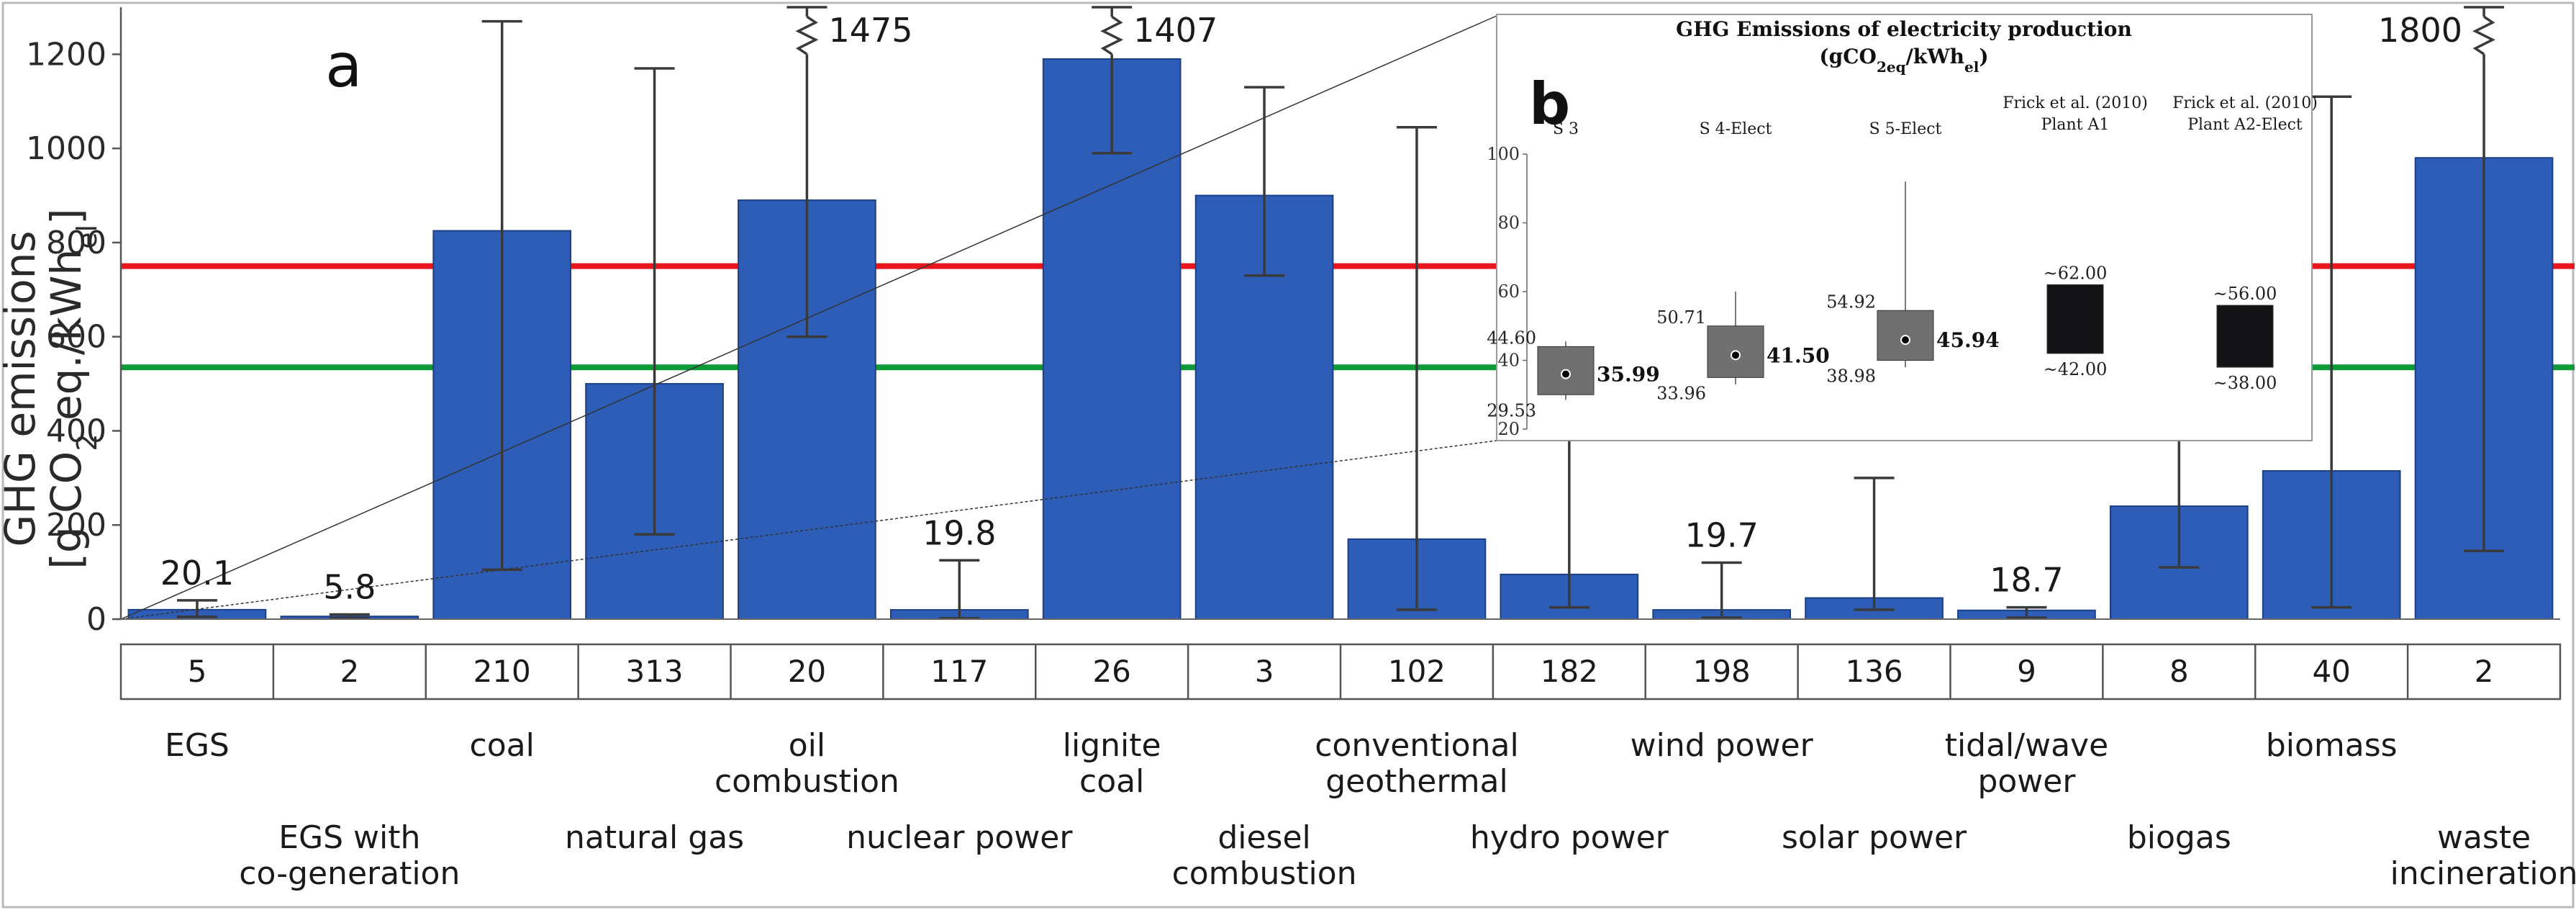 The width and height of the screenshot is (2576, 910). I want to click on inset-high-label: 54.92, so click(1851, 302).